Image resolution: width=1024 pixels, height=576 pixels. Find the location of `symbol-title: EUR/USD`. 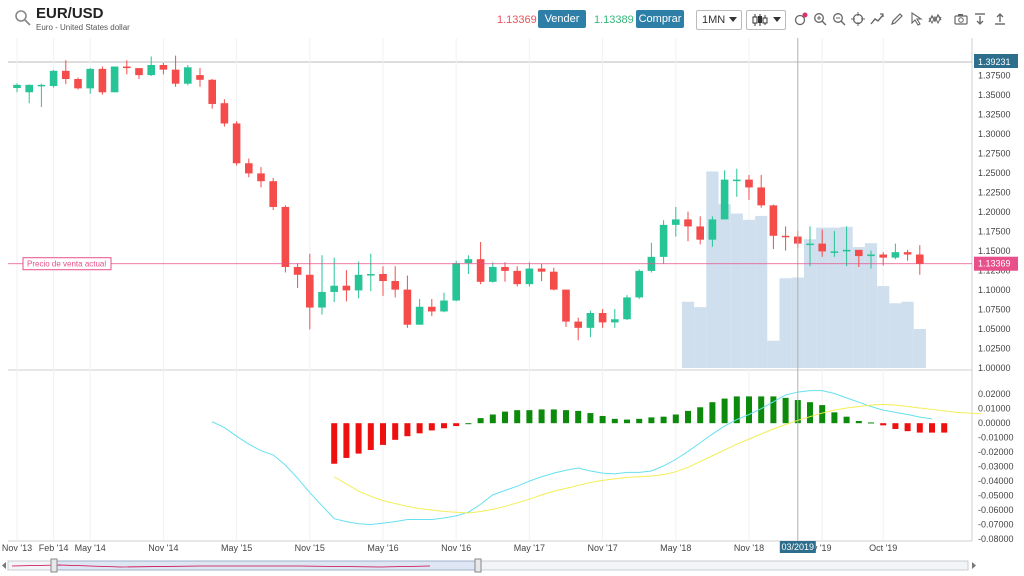

symbol-title: EUR/USD is located at coordinates (70, 13).